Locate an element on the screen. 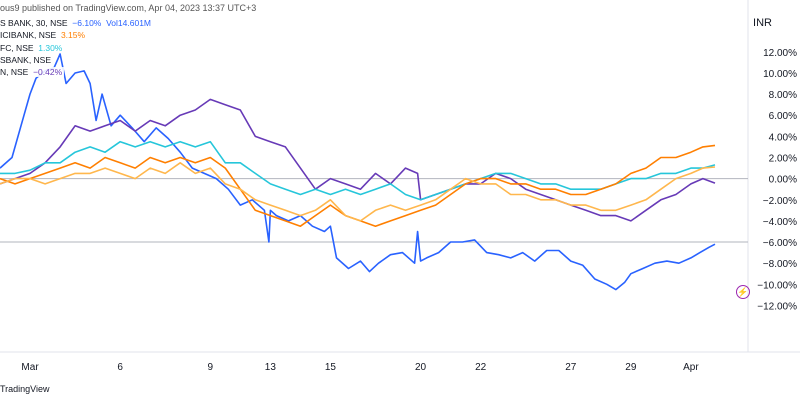 Image resolution: width=800 pixels, height=400 pixels. legend-item: N, NSE −0.42% is located at coordinates (76, 72).